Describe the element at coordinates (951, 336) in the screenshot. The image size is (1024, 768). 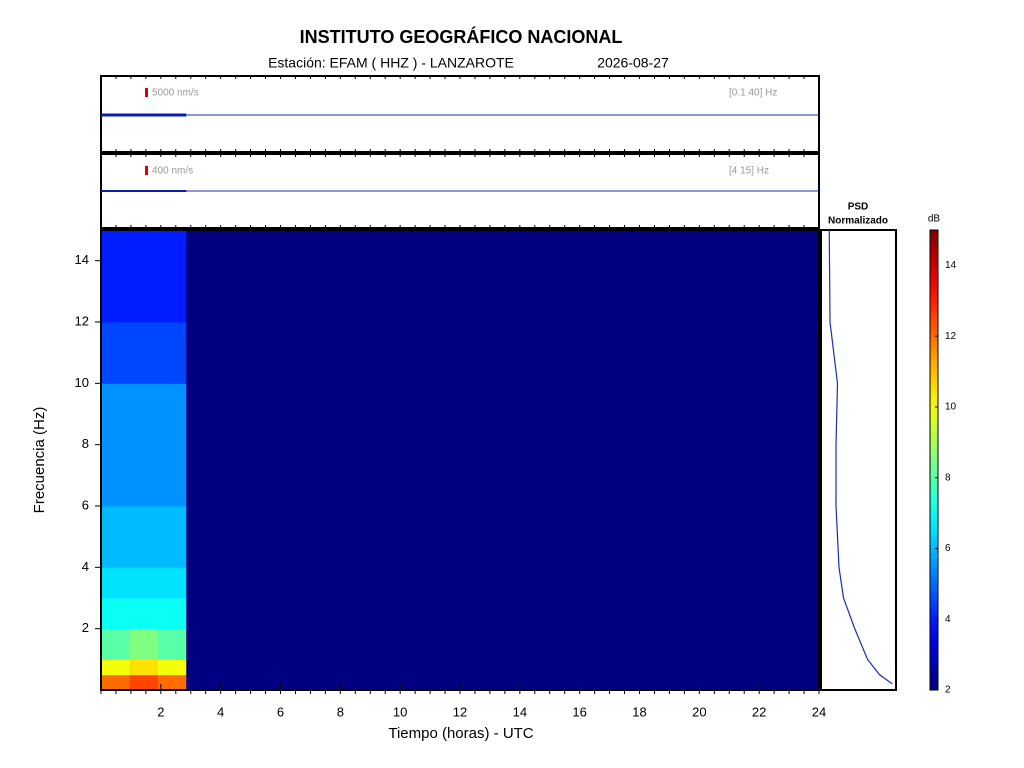
I see `colorbar-tick-label: 12` at that location.